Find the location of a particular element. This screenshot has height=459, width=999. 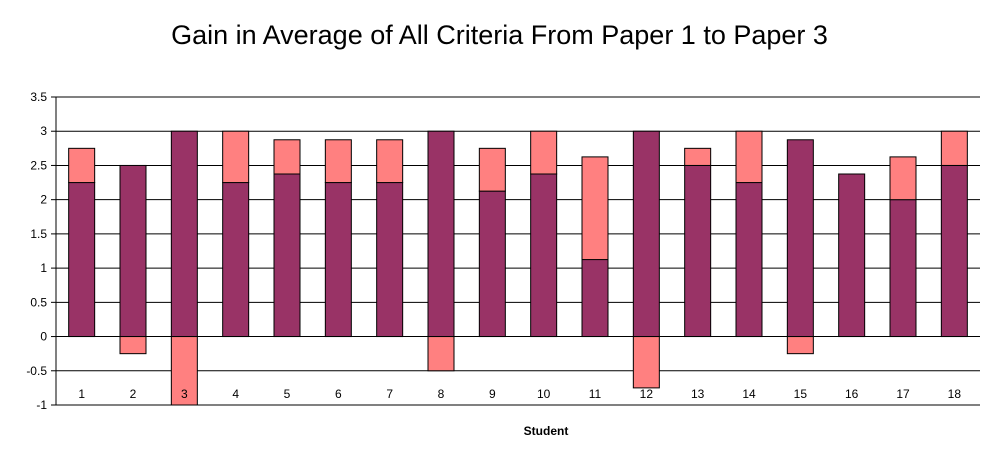

y-tick-label: 2 is located at coordinates (43, 200).